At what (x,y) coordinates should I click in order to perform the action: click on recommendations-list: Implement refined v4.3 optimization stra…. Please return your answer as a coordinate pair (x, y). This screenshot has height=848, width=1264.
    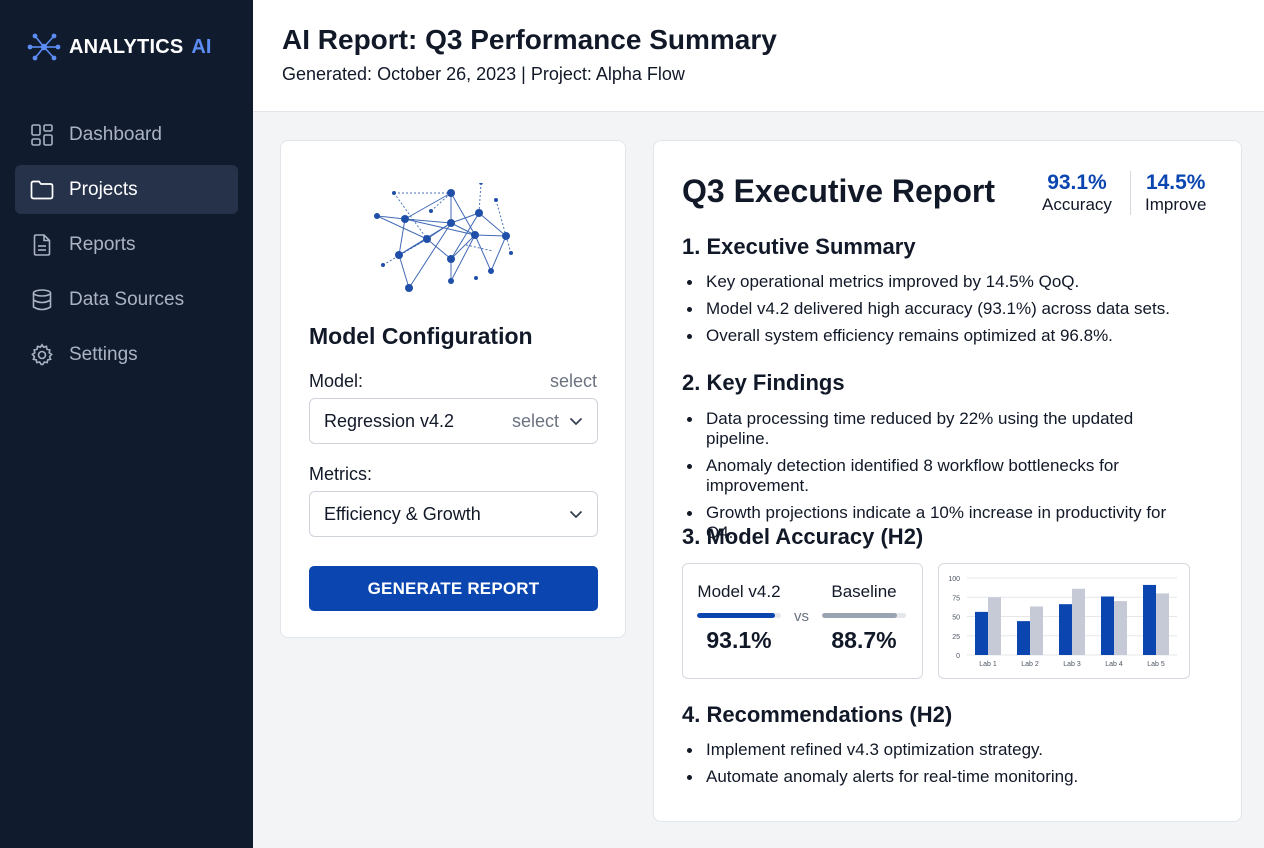
    Looking at the image, I should click on (952, 767).